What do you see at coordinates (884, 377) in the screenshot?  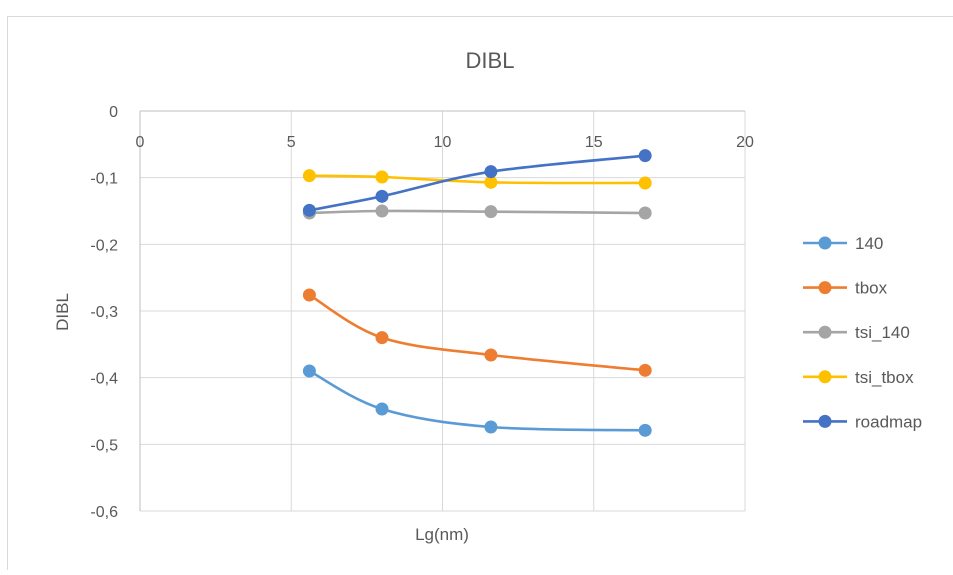 I see `legend-label: tsi_tbox` at bounding box center [884, 377].